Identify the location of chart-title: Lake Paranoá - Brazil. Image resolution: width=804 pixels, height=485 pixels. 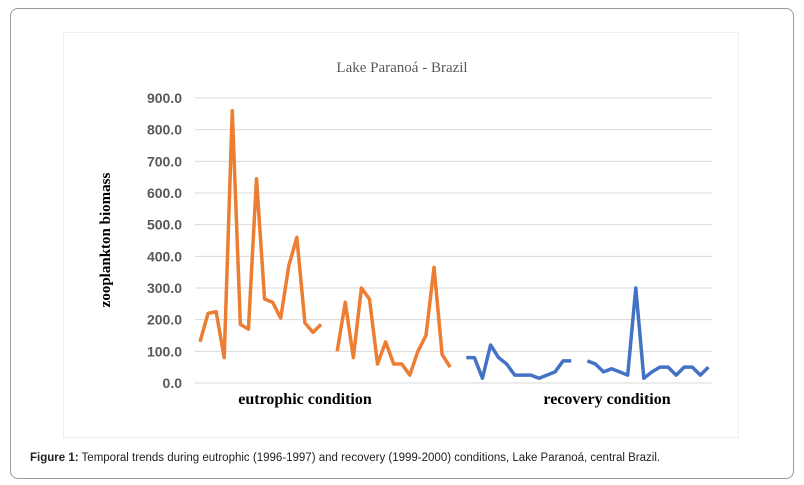
(401, 68).